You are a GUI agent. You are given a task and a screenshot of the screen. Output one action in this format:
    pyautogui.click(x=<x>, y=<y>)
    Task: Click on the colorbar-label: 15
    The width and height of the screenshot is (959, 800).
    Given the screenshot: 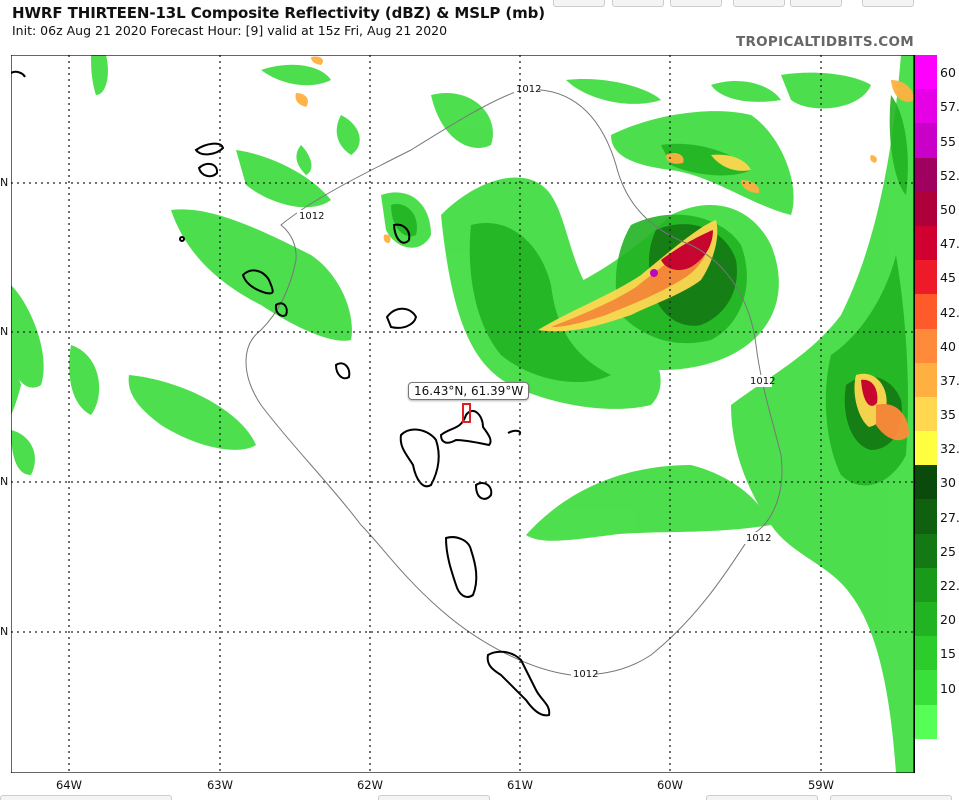 What is the action you would take?
    pyautogui.click(x=948, y=654)
    